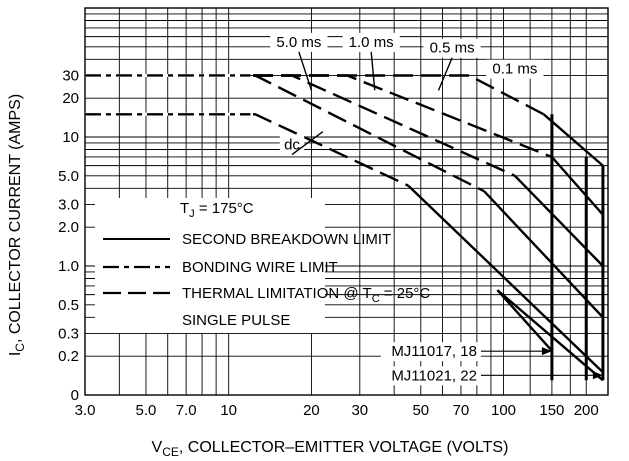 The image size is (629, 461). What do you see at coordinates (85, 410) in the screenshot?
I see `x-tick-label: 3.0` at bounding box center [85, 410].